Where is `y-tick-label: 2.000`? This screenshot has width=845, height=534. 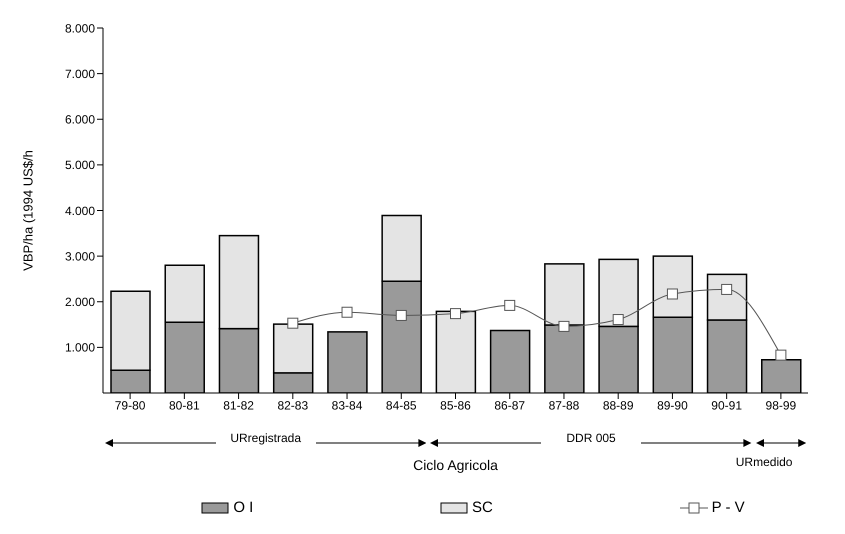 y-tick-label: 2.000 is located at coordinates (80, 302).